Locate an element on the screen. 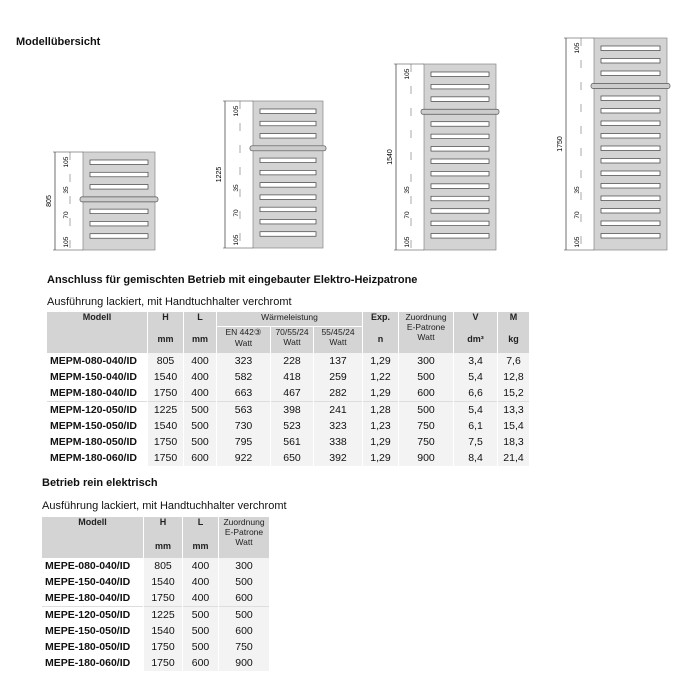 The height and width of the screenshot is (700, 700). value-cell: 922 is located at coordinates (243, 458).